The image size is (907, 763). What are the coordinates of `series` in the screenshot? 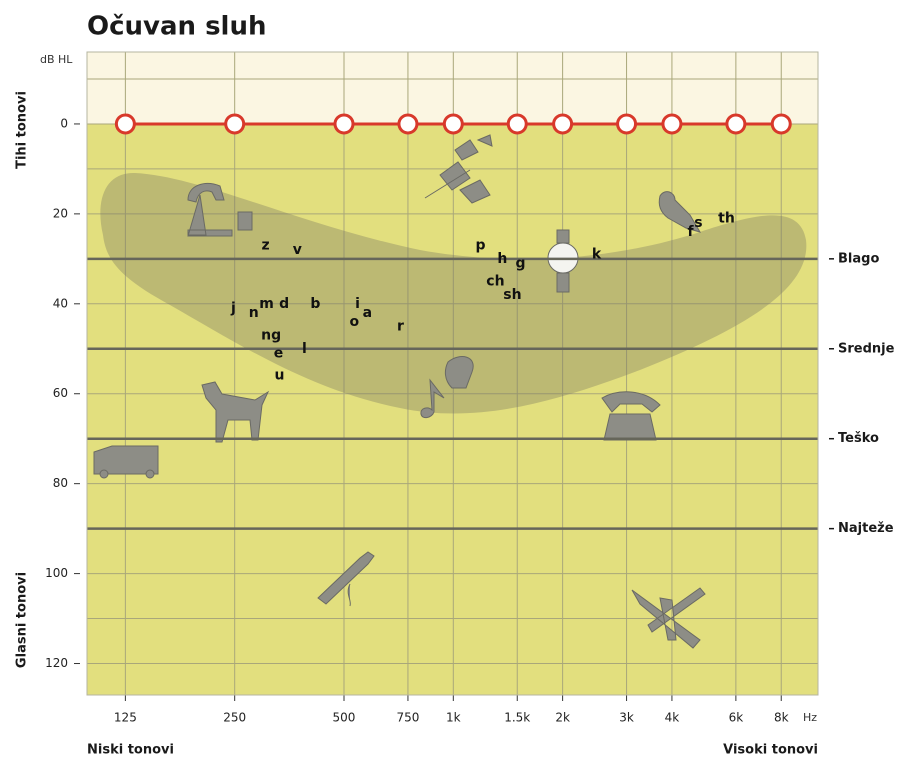 It's located at (453, 124).